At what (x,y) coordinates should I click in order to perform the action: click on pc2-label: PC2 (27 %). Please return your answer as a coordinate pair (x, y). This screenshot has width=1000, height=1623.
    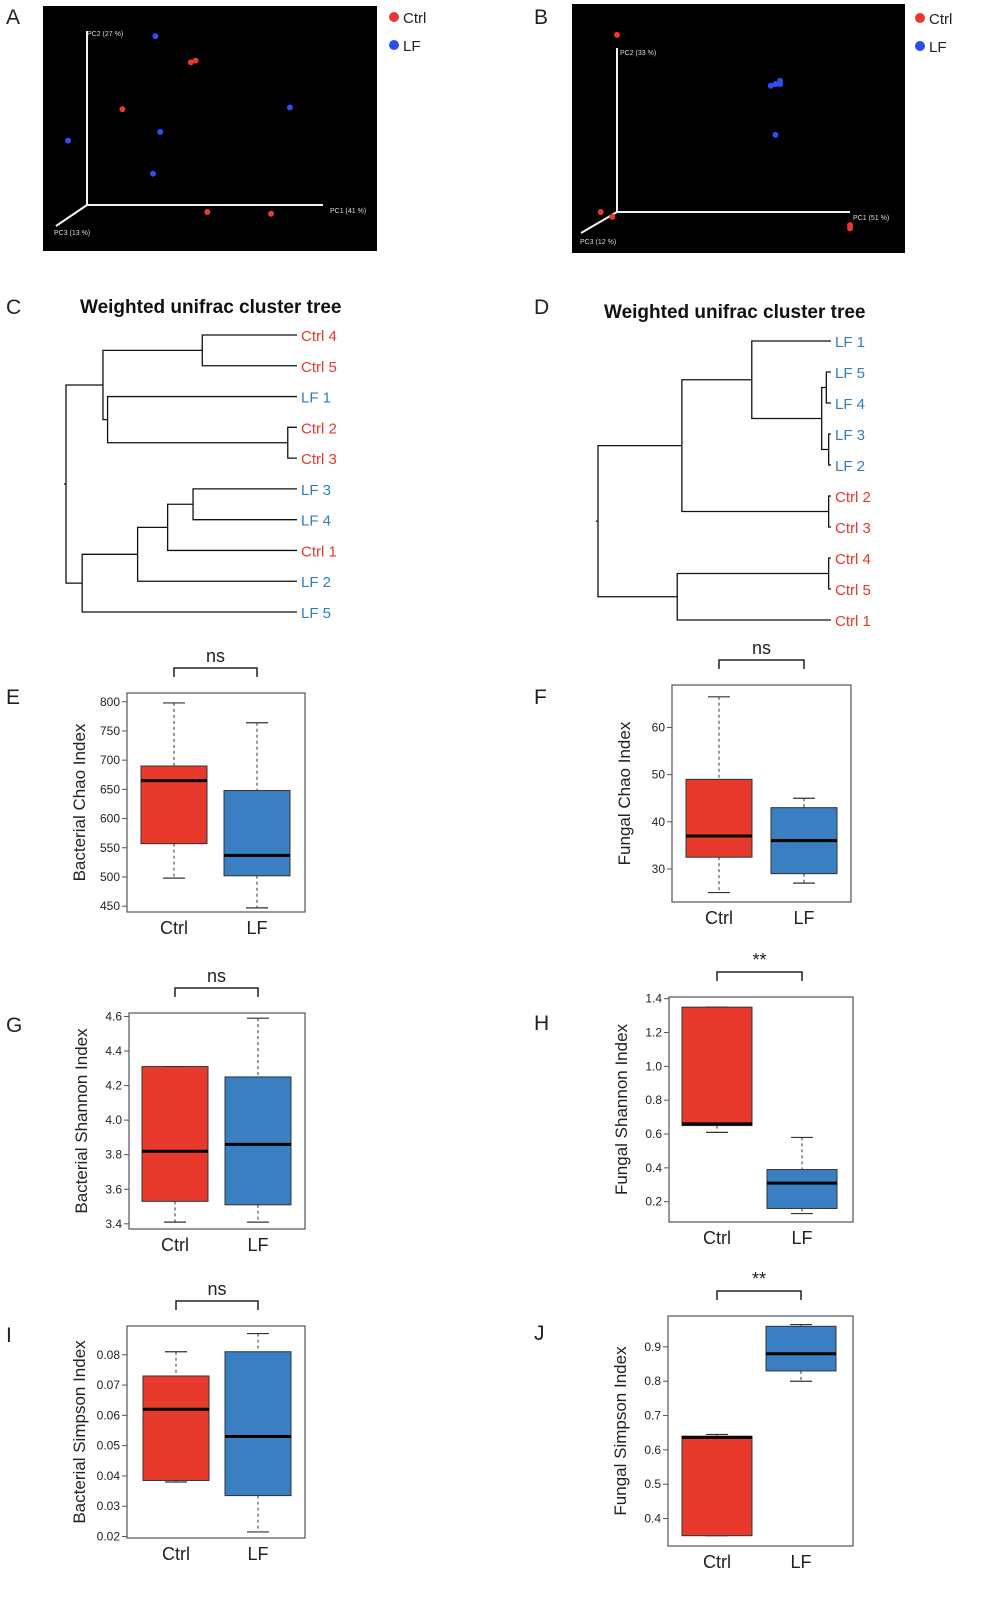
    Looking at the image, I should click on (105, 34).